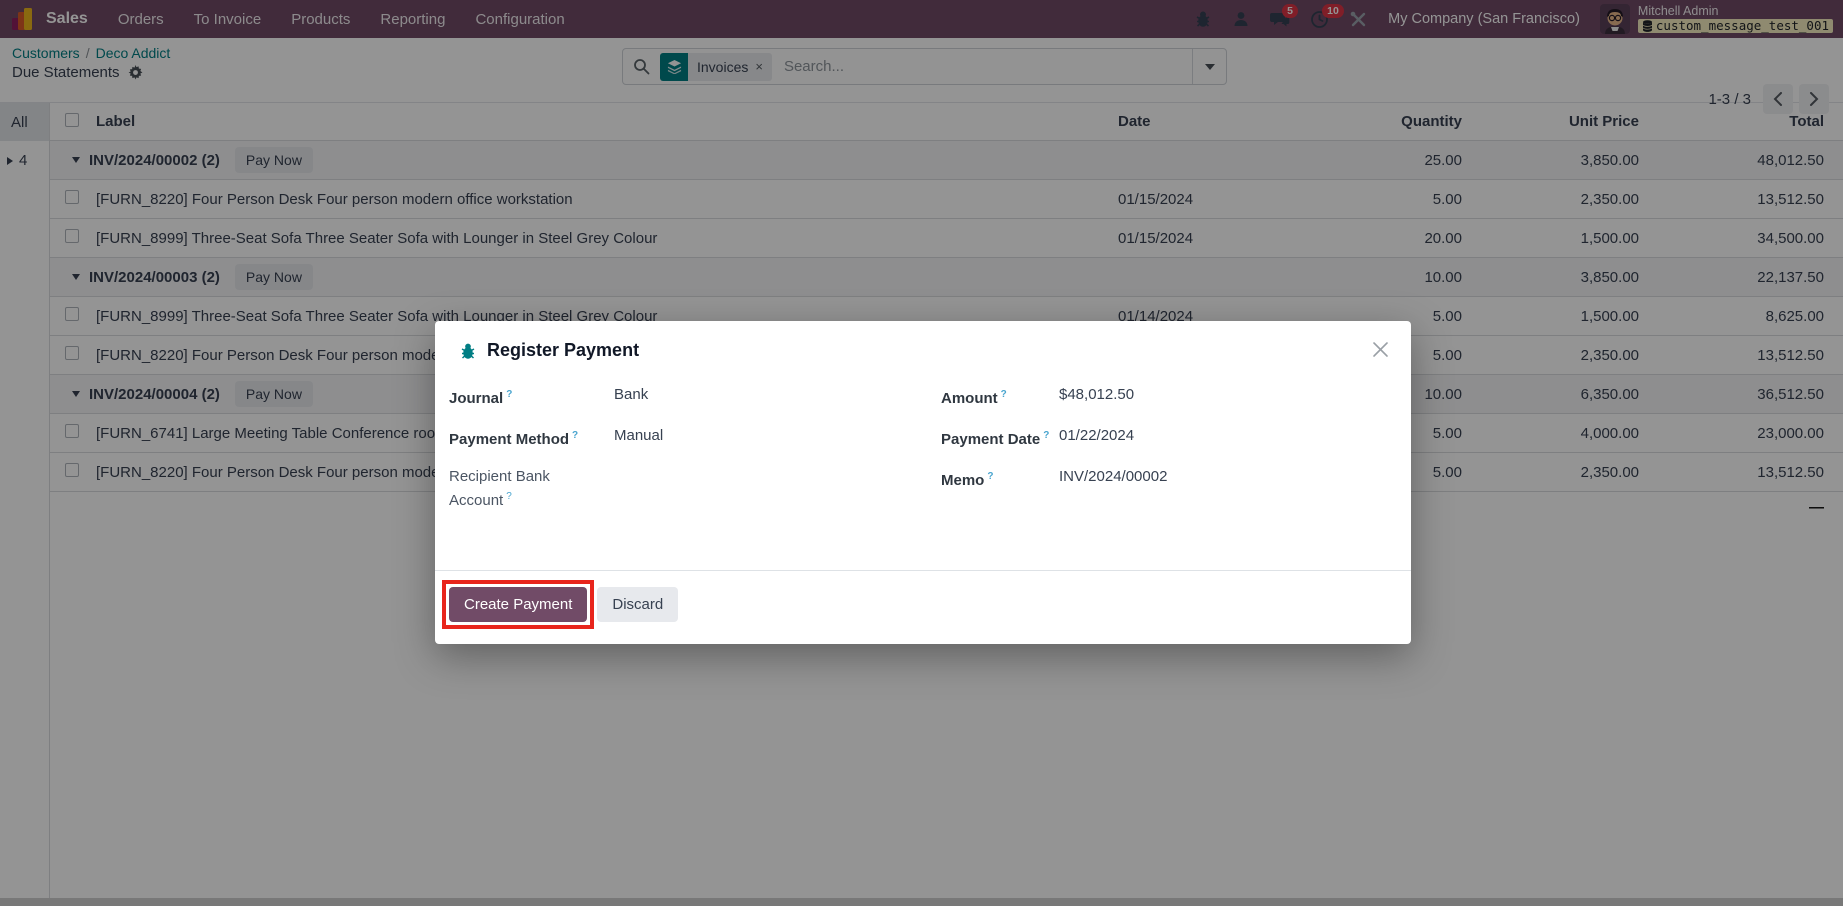 Image resolution: width=1843 pixels, height=906 pixels. What do you see at coordinates (1431, 121) in the screenshot?
I see `column-header-quantity: Quantity` at bounding box center [1431, 121].